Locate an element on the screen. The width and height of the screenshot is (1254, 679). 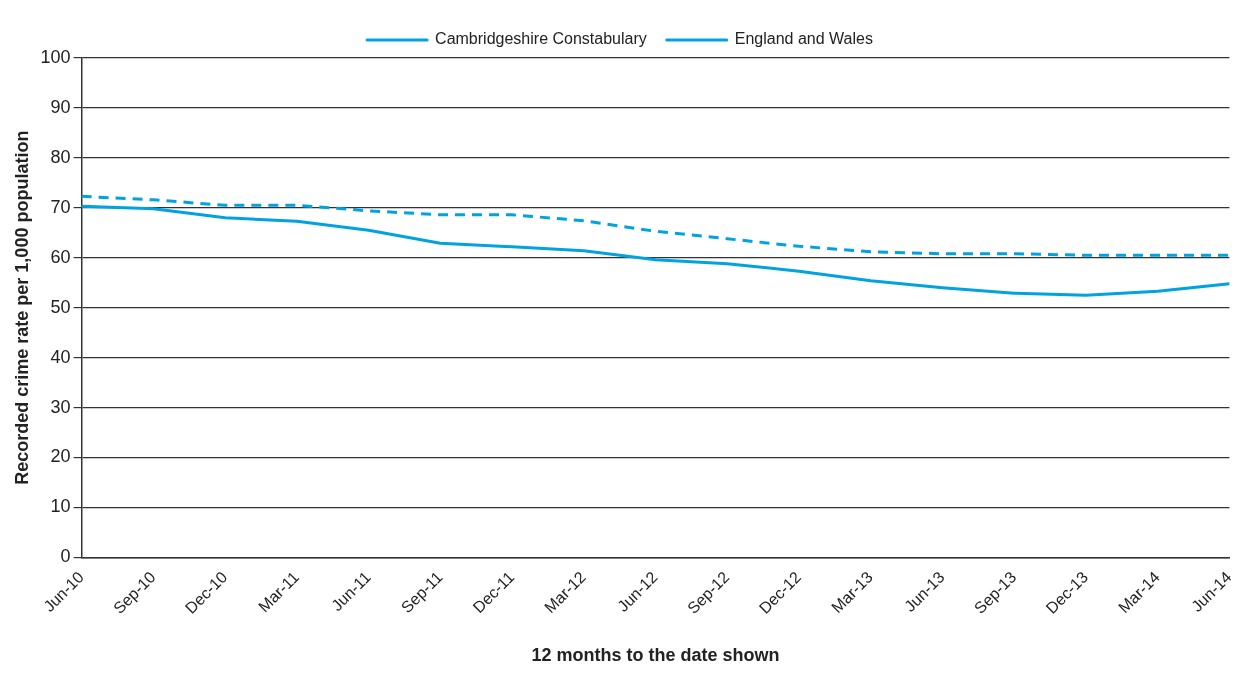
legend-label: Cambridgeshire Constabulary is located at coordinates (541, 39).